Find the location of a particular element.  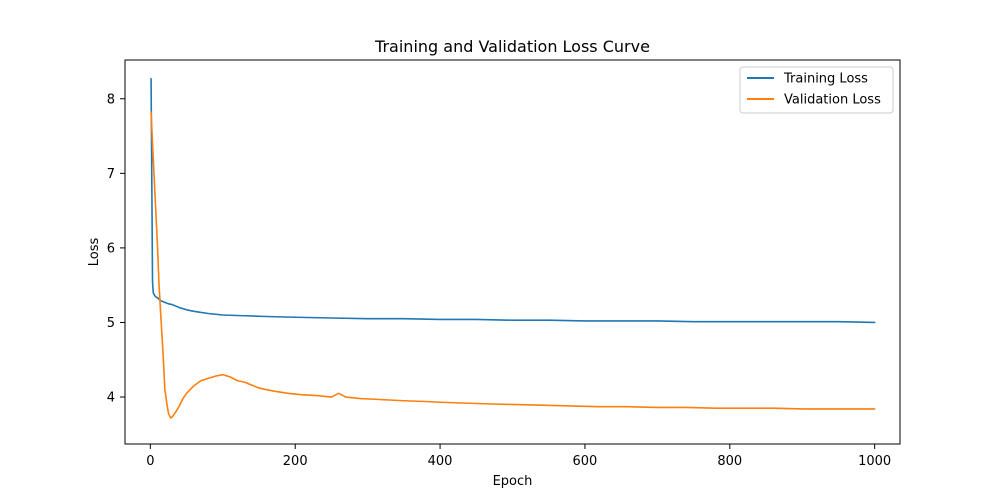

legend-label-validation-loss: Validation Loss is located at coordinates (832, 100).